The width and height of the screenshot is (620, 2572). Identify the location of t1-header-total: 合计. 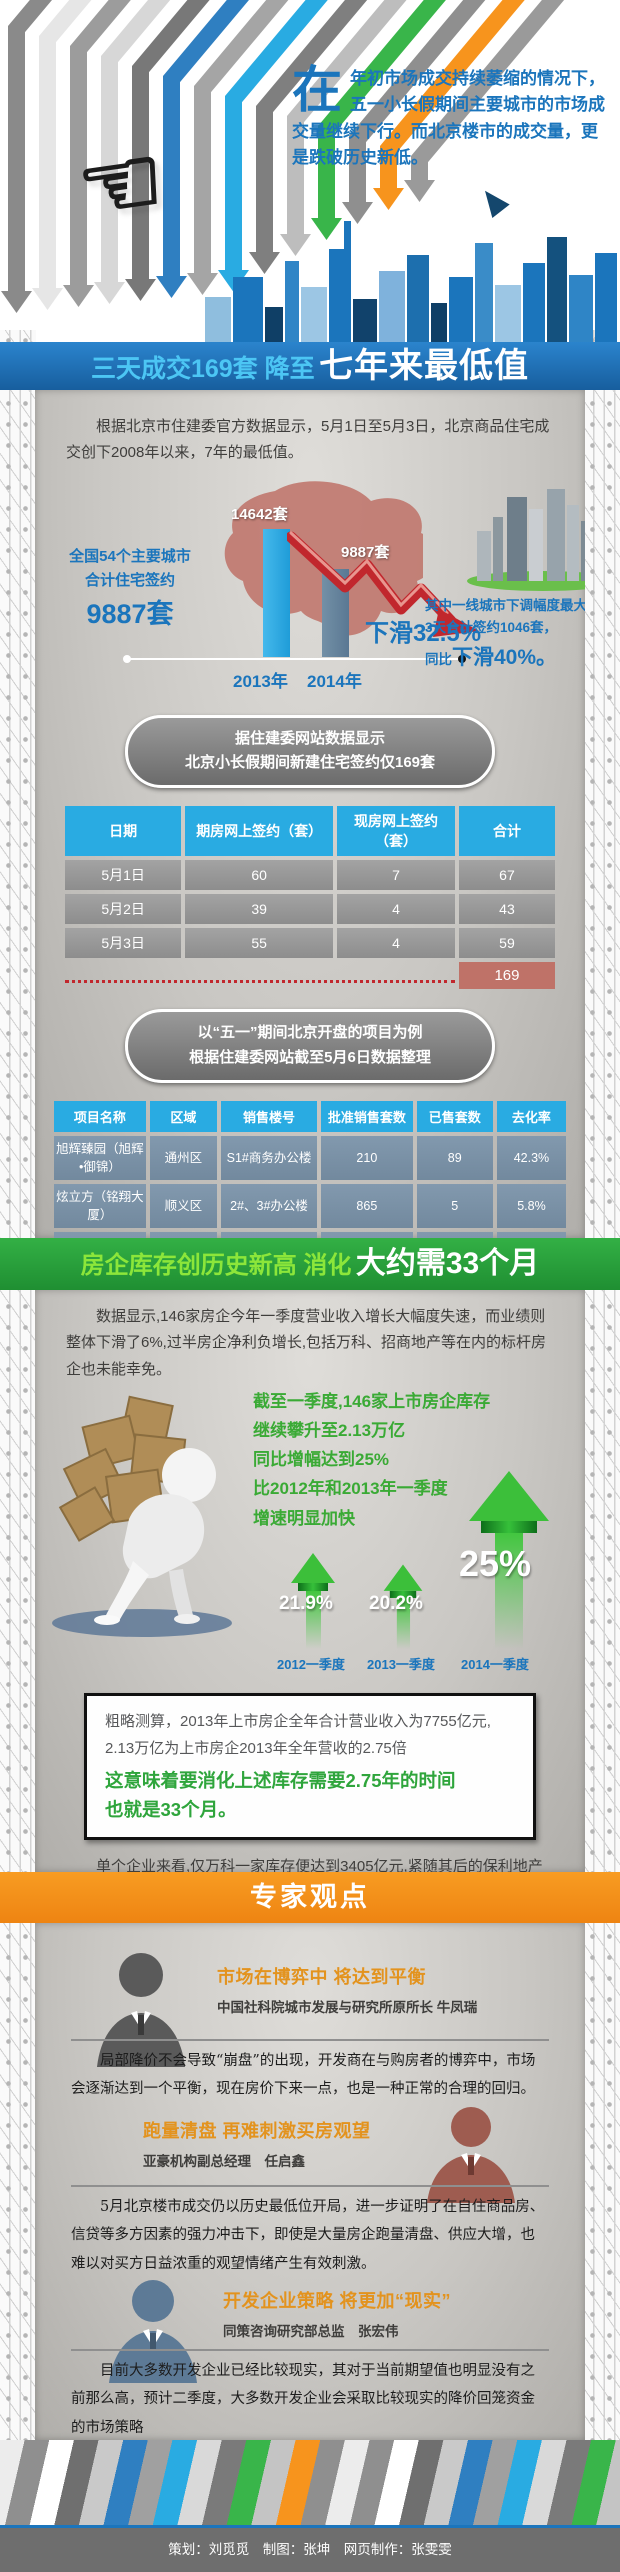
(506, 831).